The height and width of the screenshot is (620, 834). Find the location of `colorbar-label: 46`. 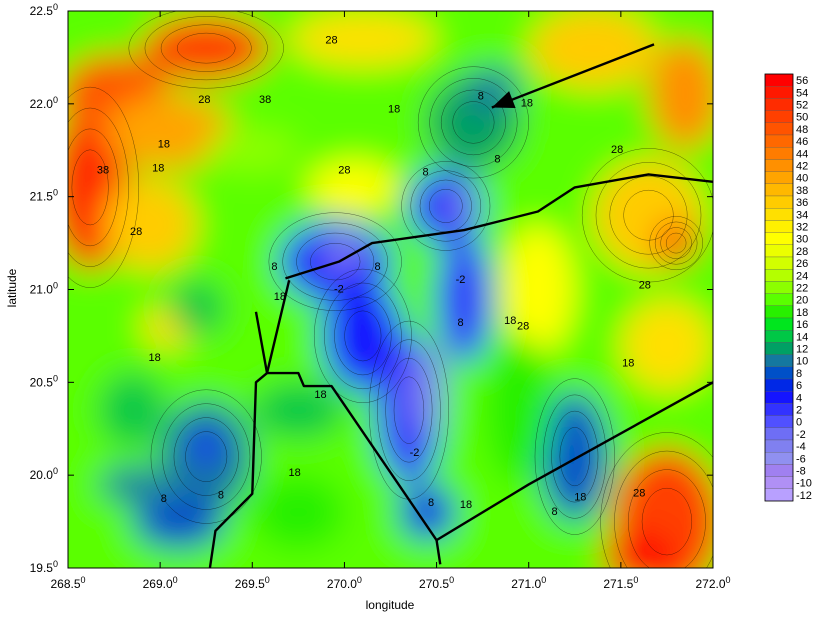

colorbar-label: 46 is located at coordinates (802, 142).